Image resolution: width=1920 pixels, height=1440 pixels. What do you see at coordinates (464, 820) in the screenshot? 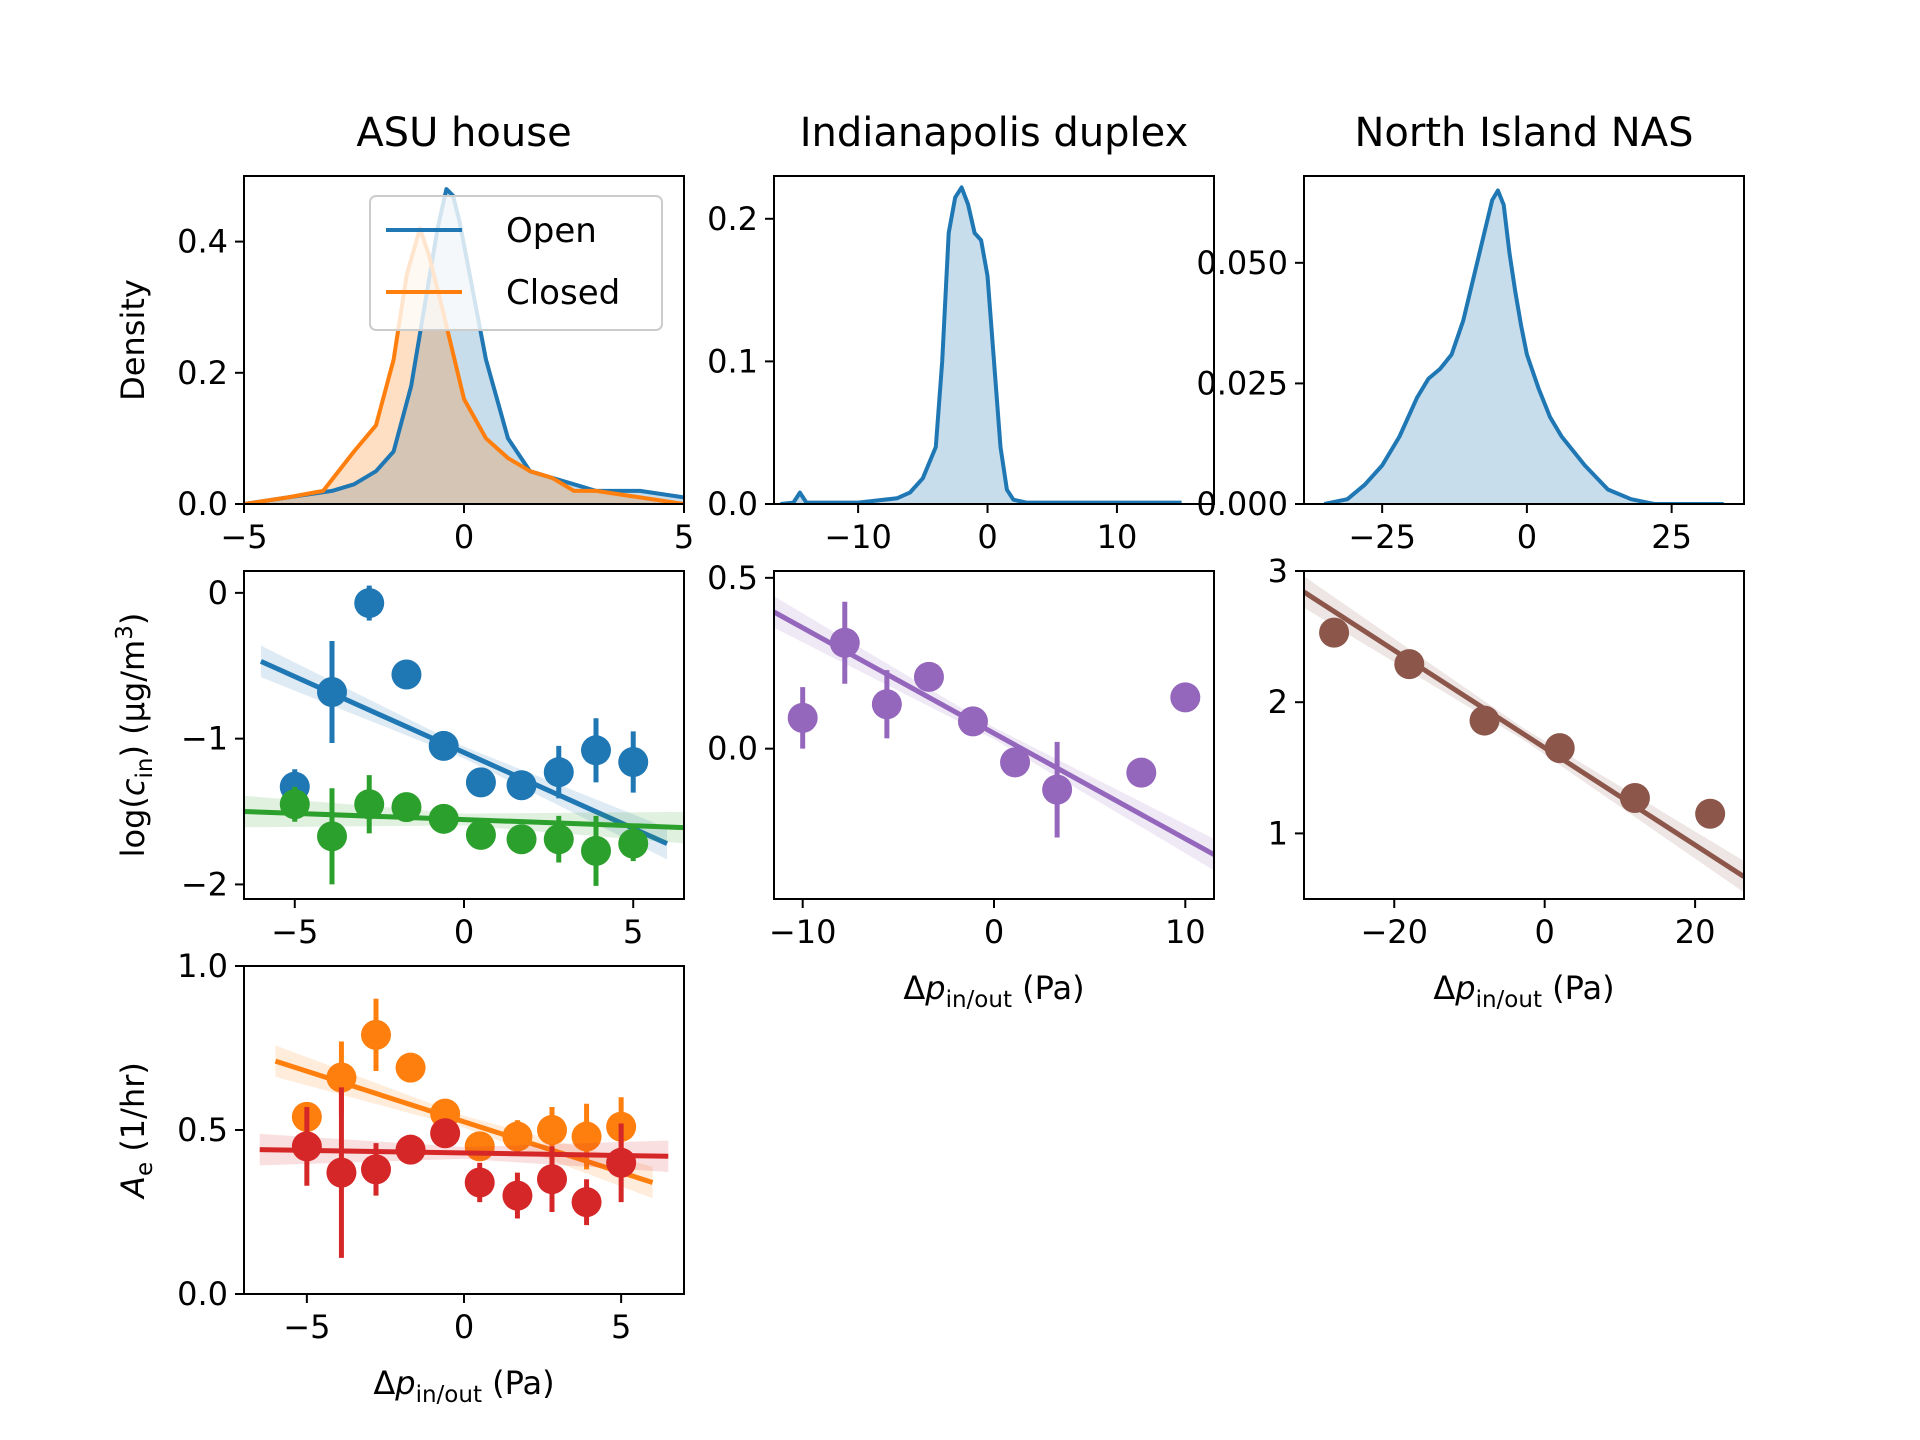
I see `asu-cin-series-1-fit-line` at bounding box center [464, 820].